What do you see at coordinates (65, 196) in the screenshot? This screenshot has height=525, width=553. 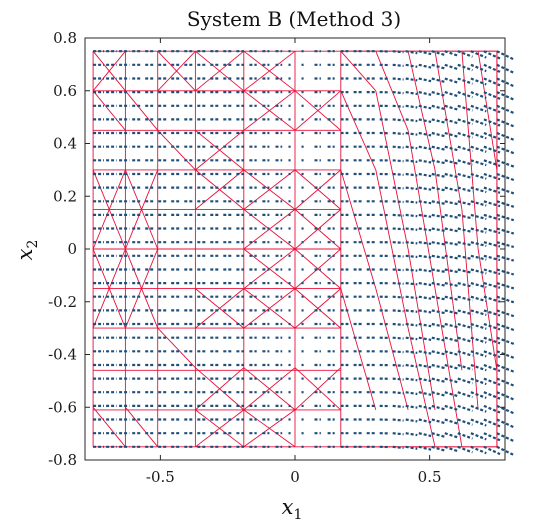 I see `y-tick-label: 0.2` at bounding box center [65, 196].